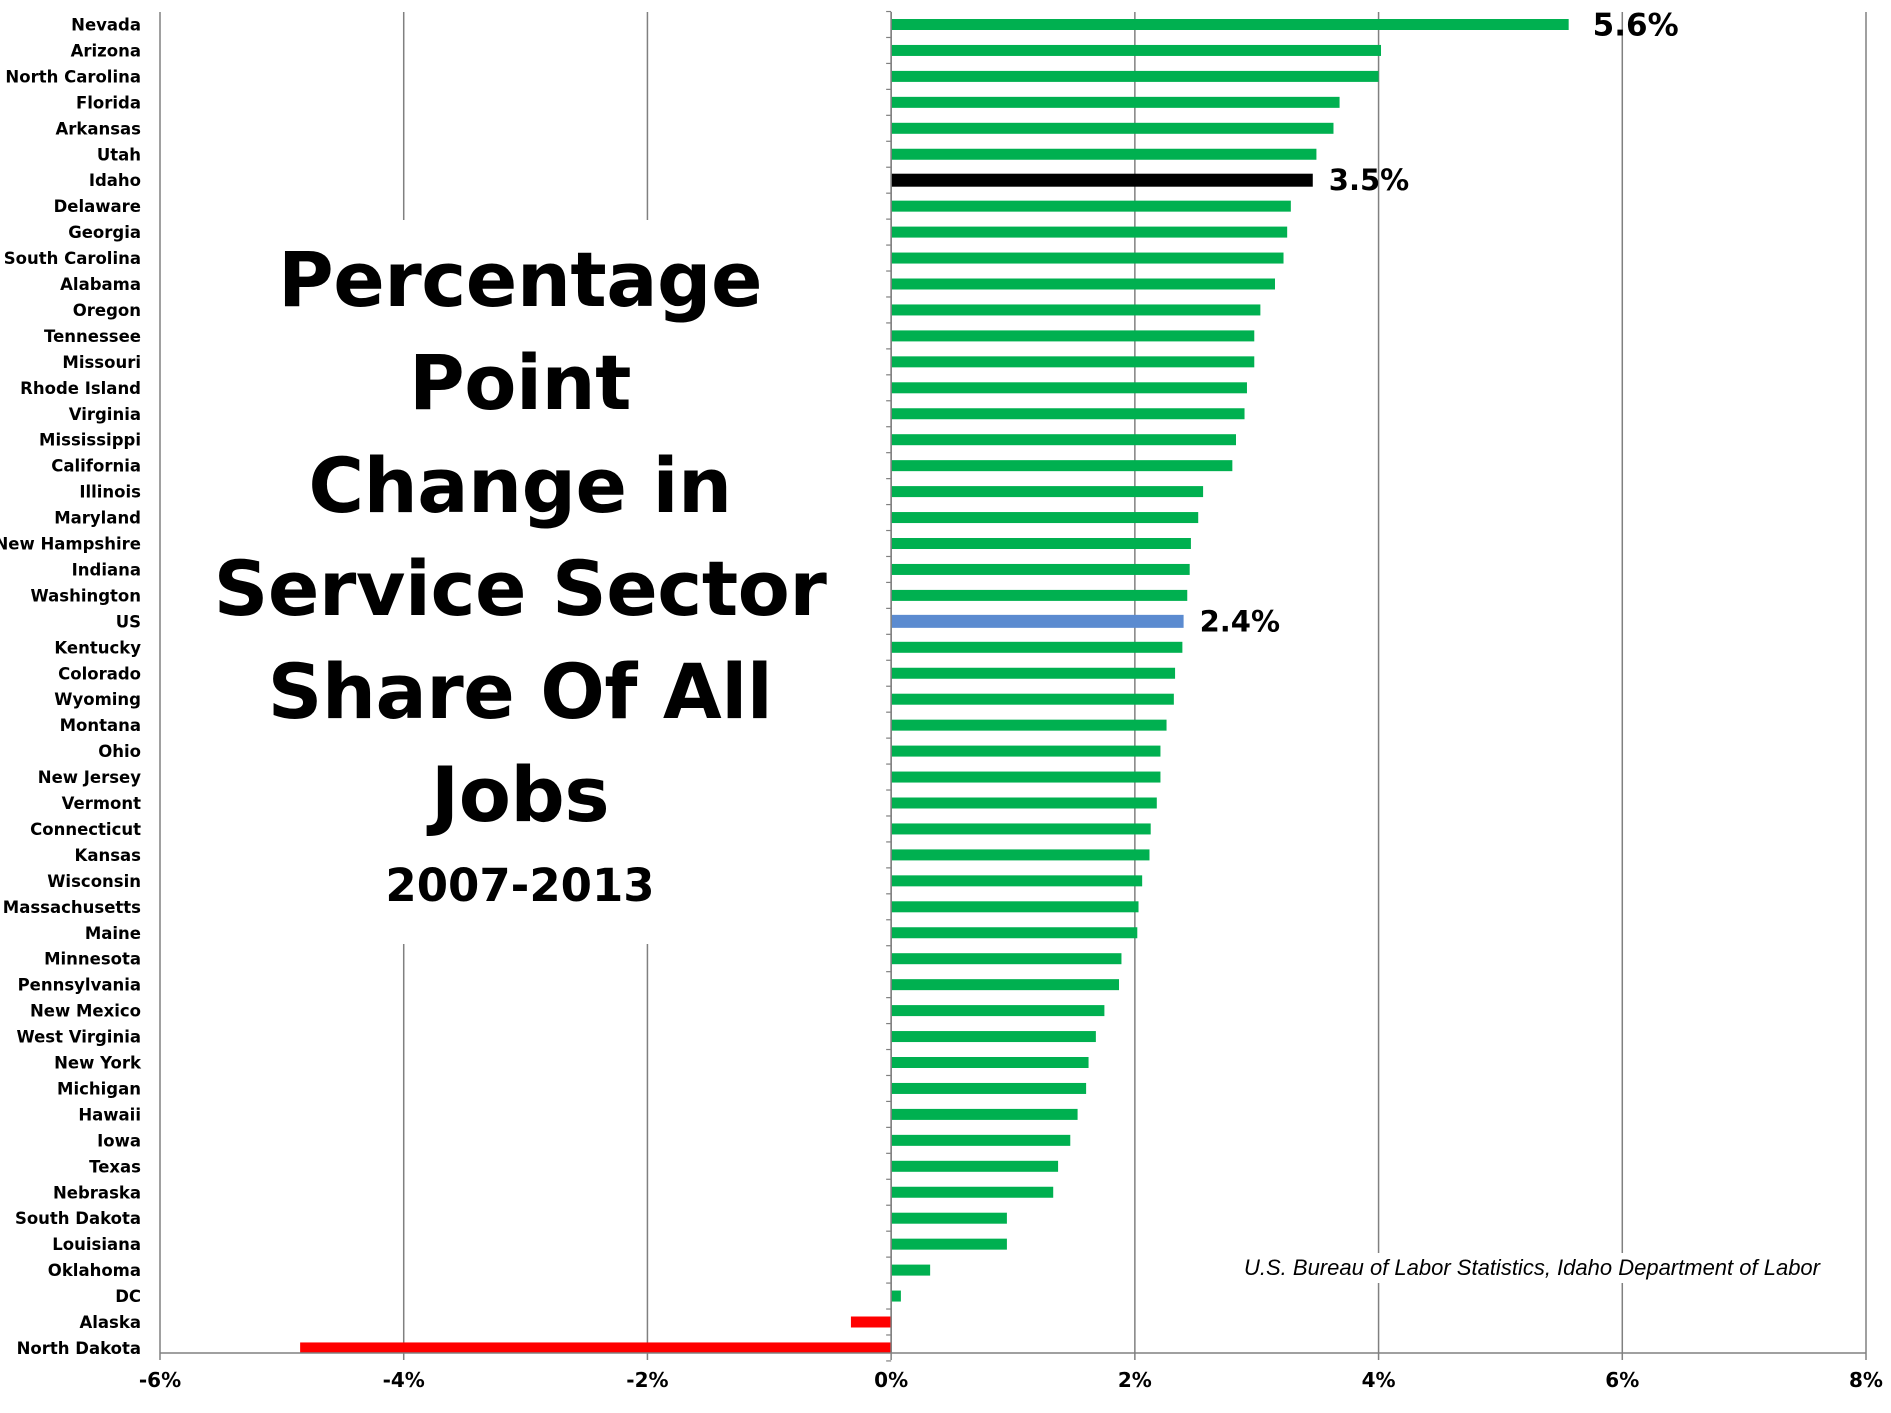 This screenshot has height=1413, width=1891. Describe the element at coordinates (109, 1114) in the screenshot. I see `category-label: Hawaii` at that location.